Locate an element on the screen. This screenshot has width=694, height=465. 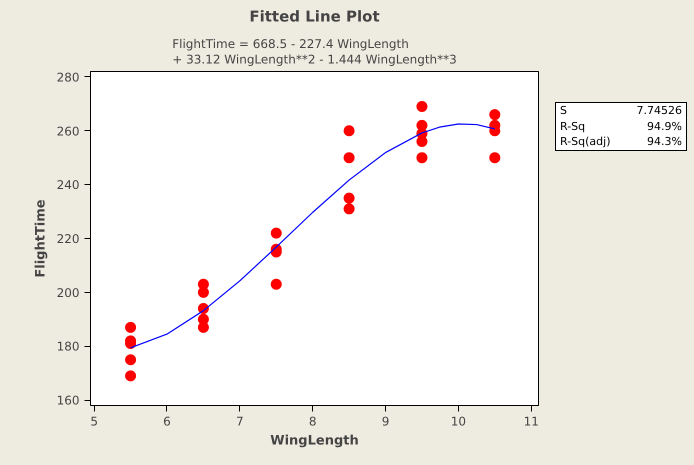
text: S 7.74526 is located at coordinates (621, 110).